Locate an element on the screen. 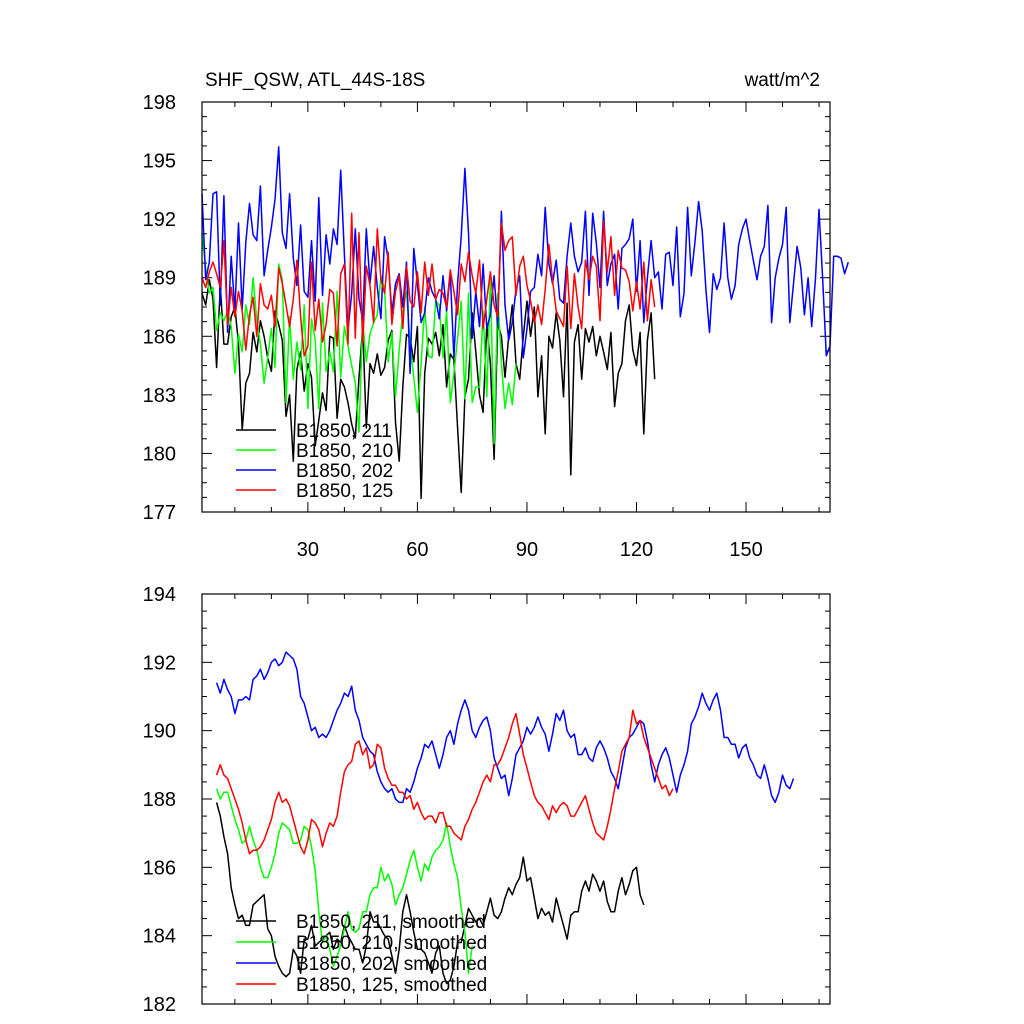 The image size is (1024, 1024). x-tick-label: 90 is located at coordinates (527, 550).